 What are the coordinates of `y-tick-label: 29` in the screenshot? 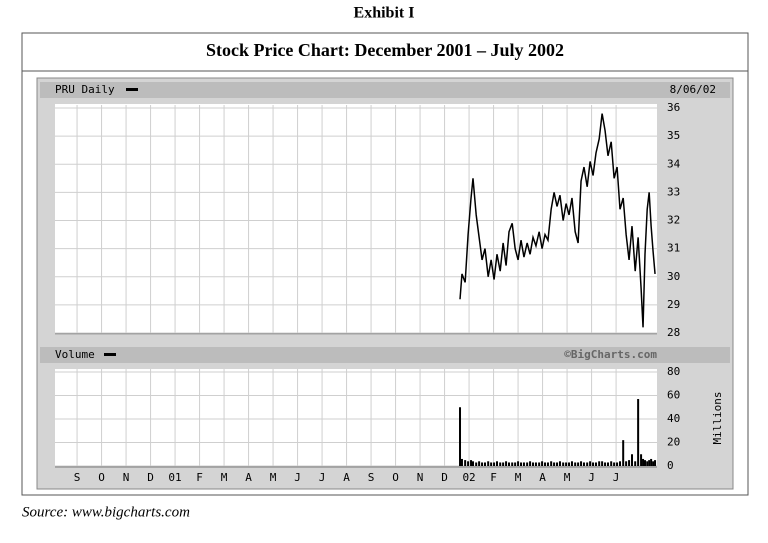 It's located at (673, 304).